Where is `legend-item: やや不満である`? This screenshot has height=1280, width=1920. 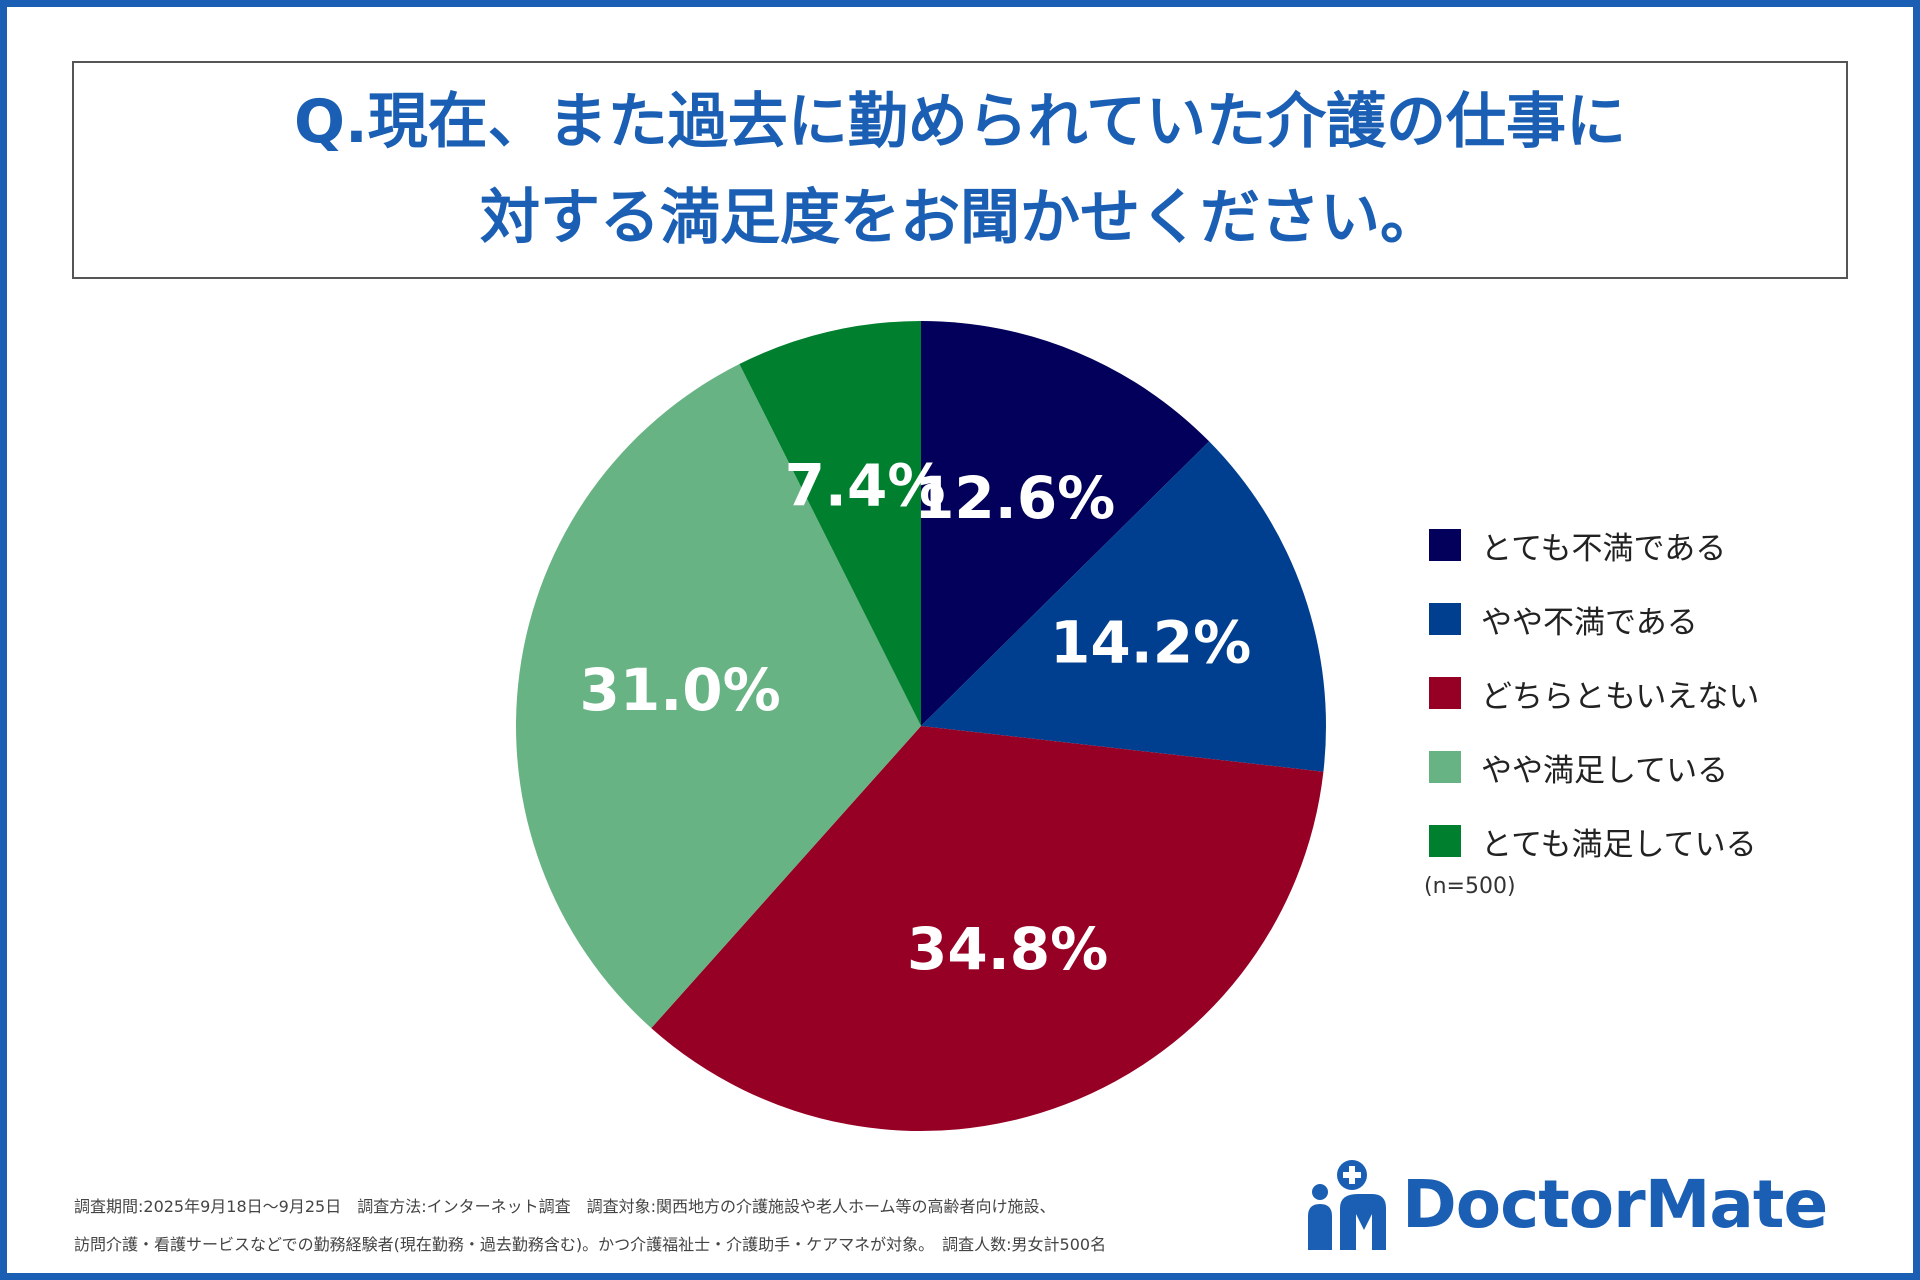
legend-item: やや不満である is located at coordinates (1594, 619).